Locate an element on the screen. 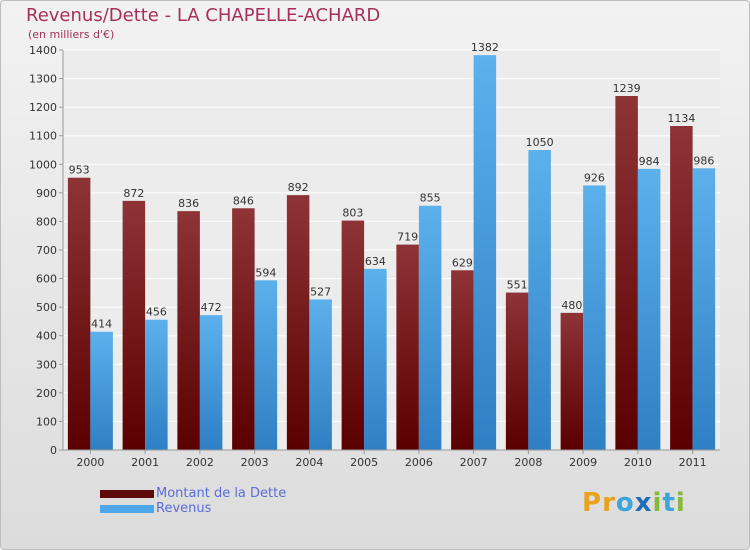 Image resolution: width=750 pixels, height=550 pixels. y-tick-label: 1400 is located at coordinates (43, 50).